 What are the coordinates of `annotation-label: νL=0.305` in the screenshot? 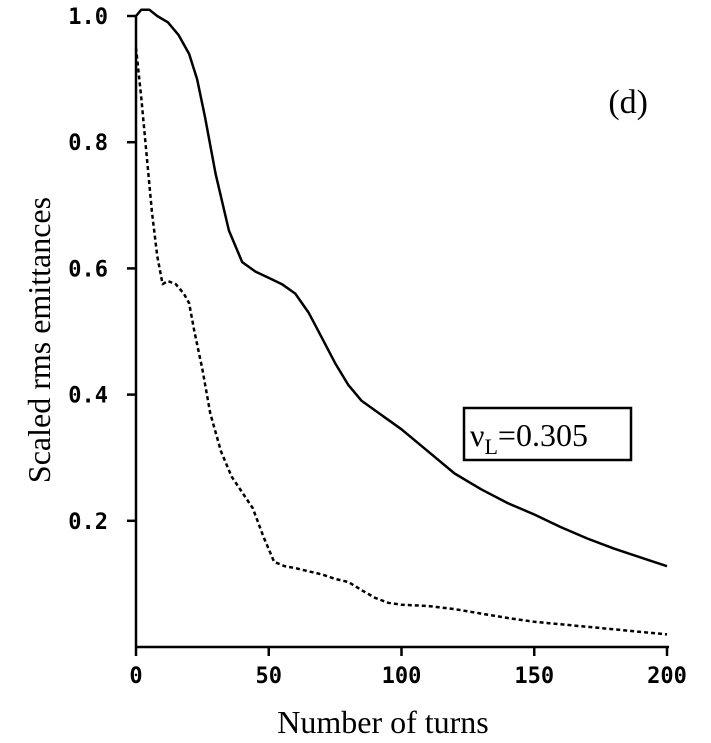 It's located at (529, 438).